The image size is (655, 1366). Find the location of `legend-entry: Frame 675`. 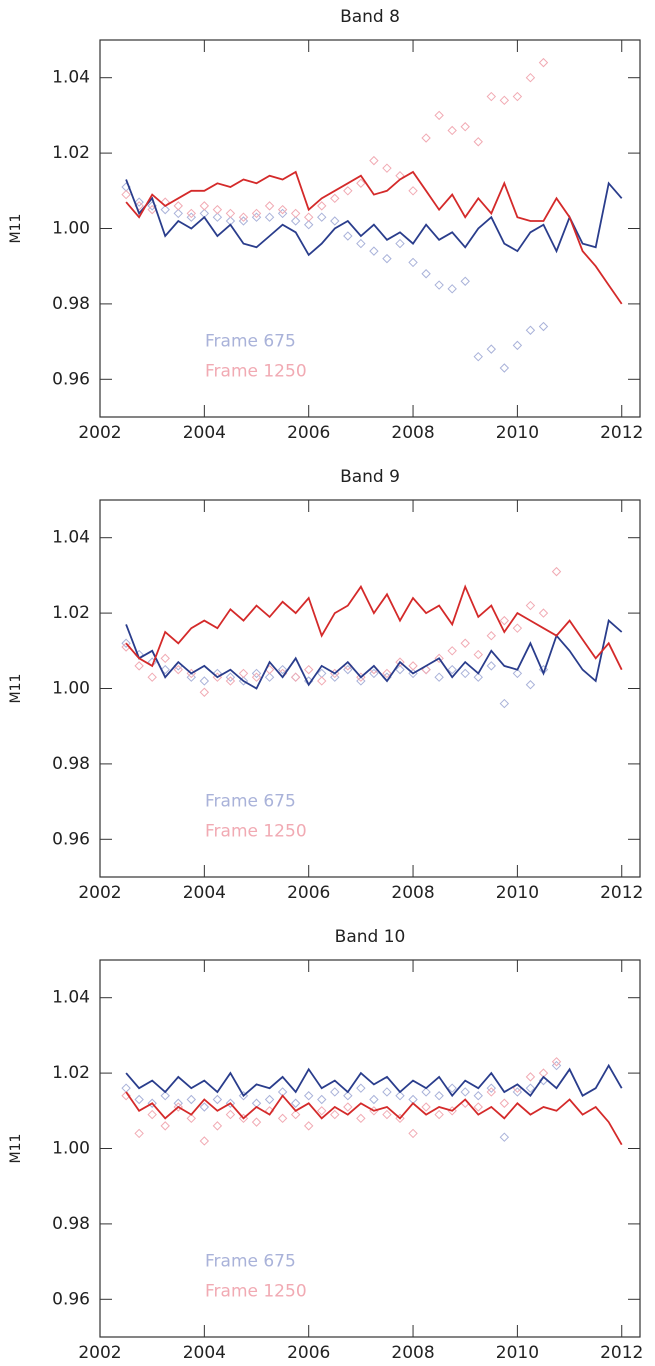

legend-entry: Frame 675 is located at coordinates (250, 342).